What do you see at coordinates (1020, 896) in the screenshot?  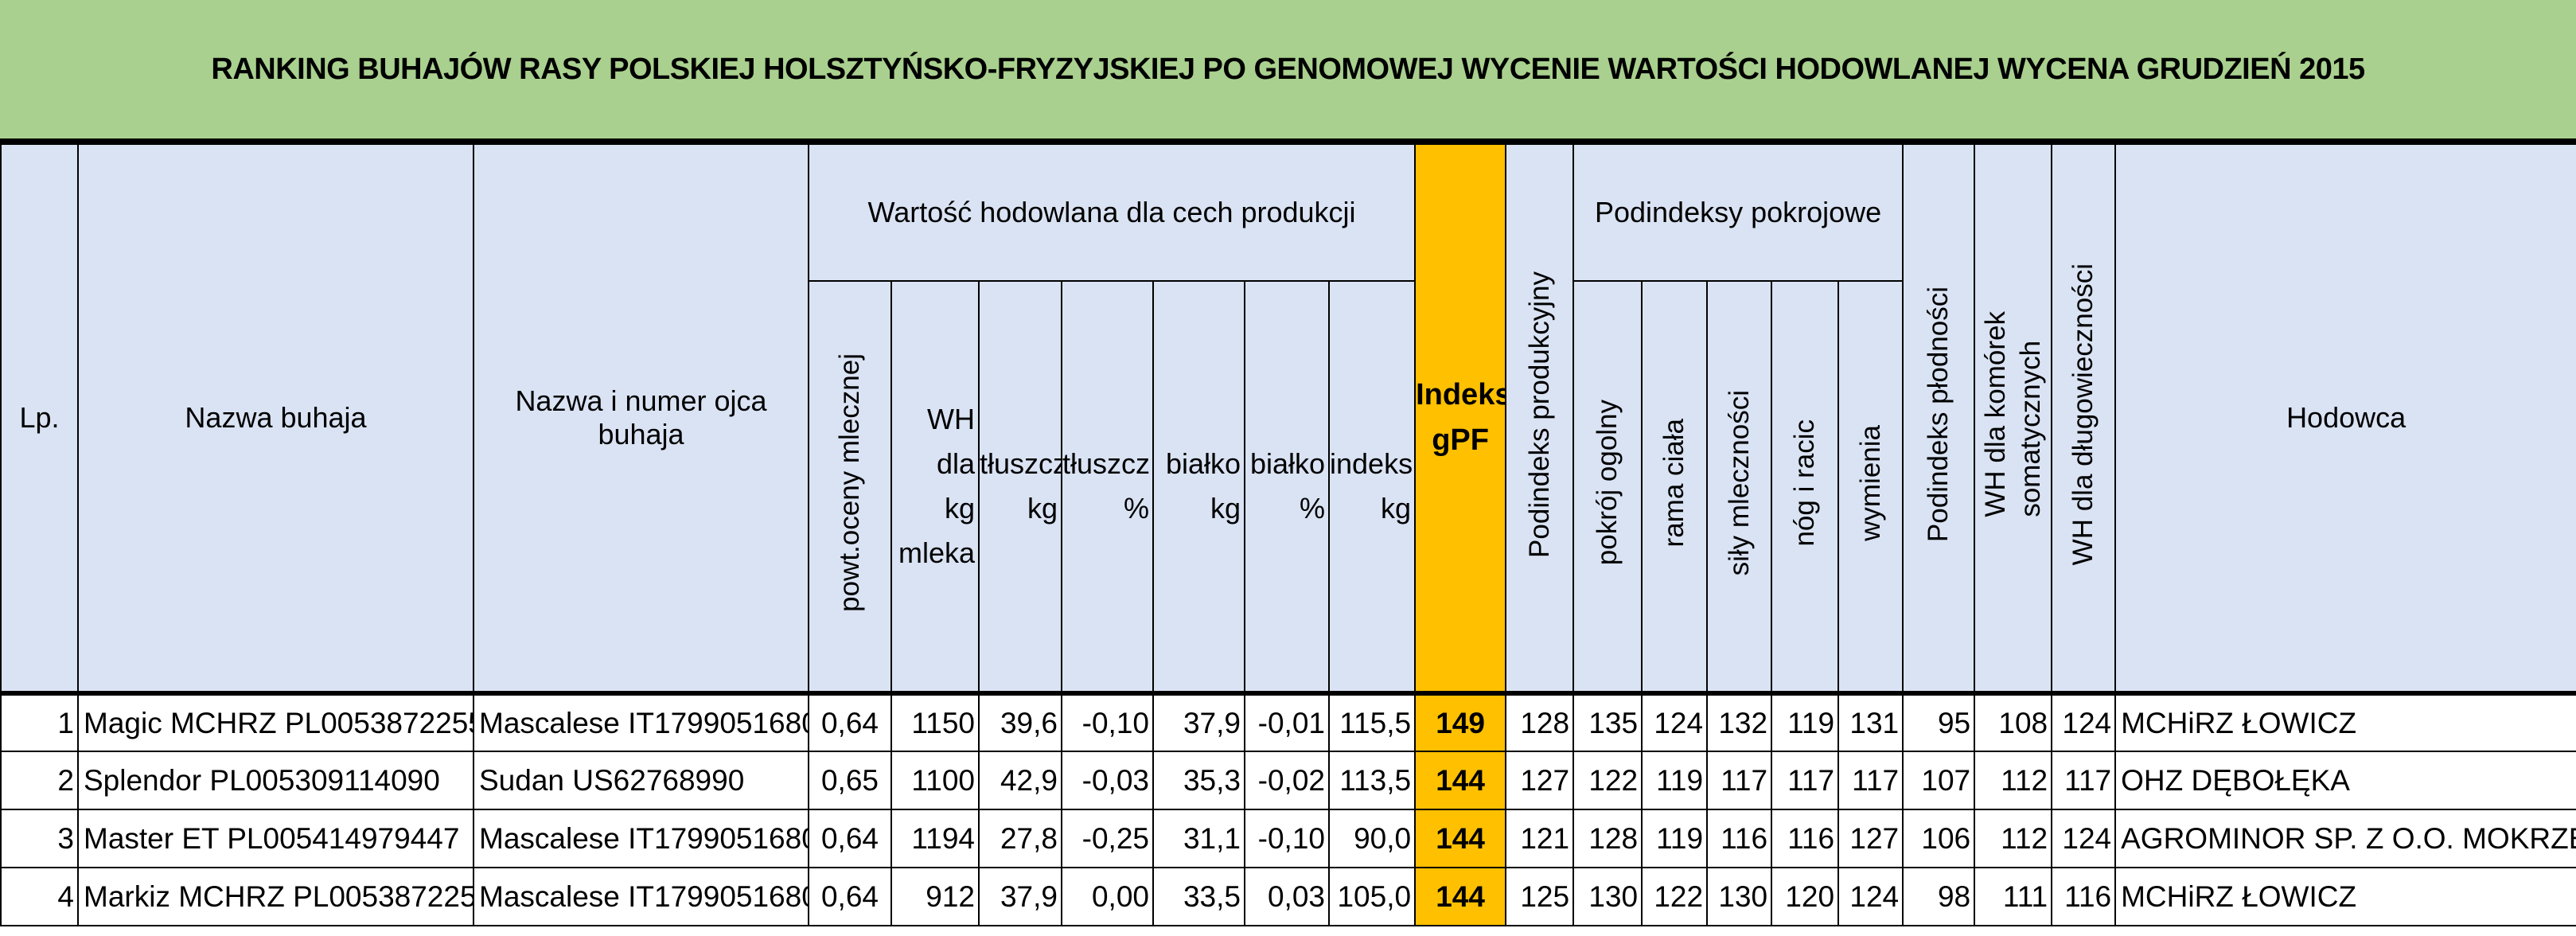 I see `cell-tl-kg: 37,9` at bounding box center [1020, 896].